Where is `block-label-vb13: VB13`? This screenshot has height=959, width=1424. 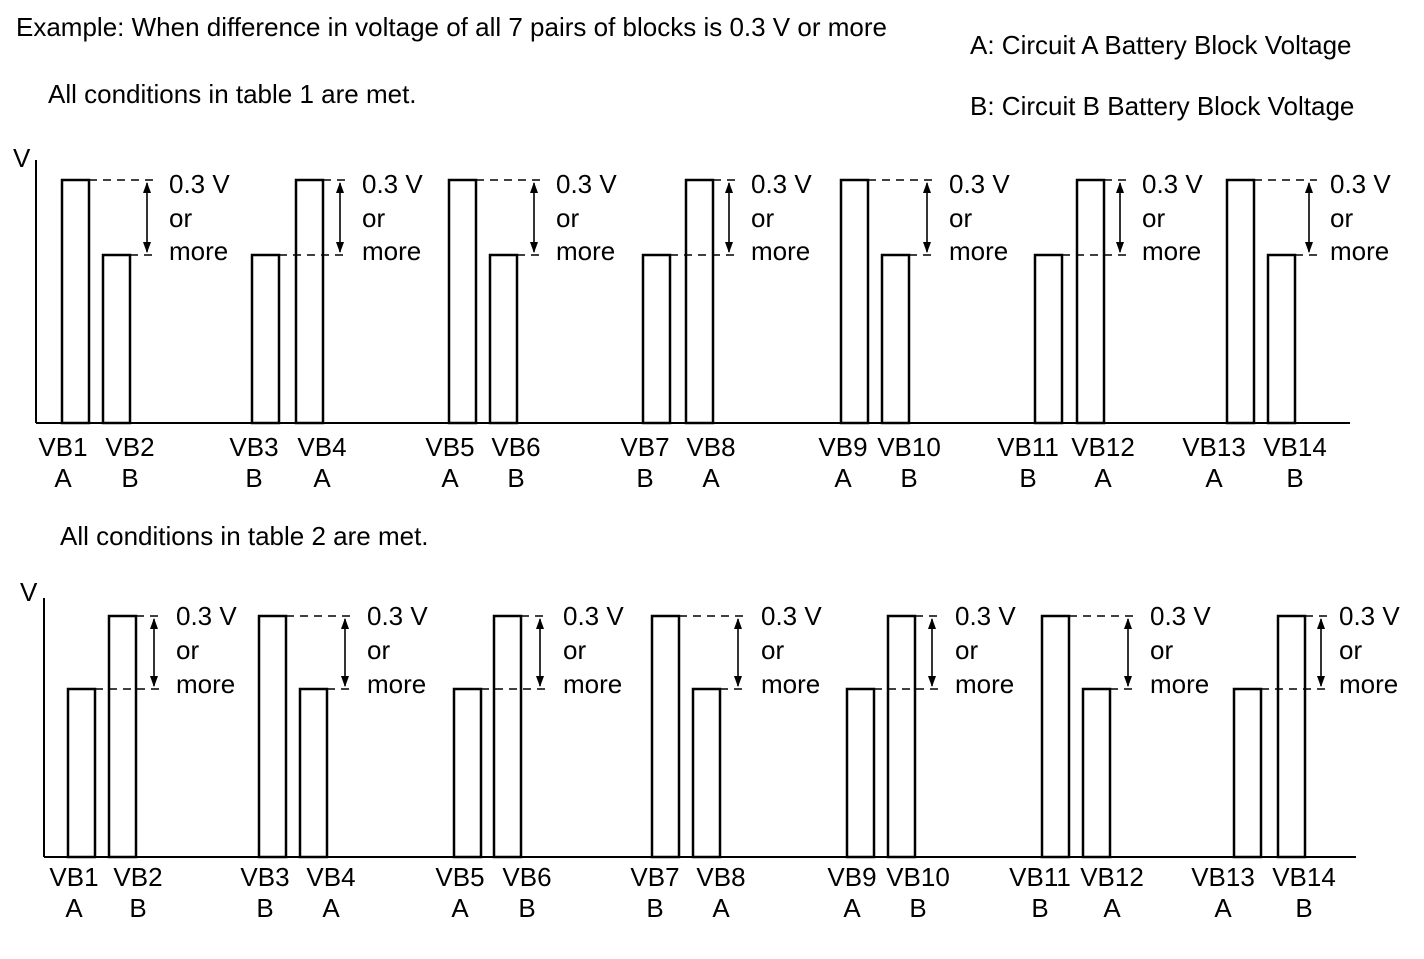
block-label-vb13: VB13 is located at coordinates (1214, 447).